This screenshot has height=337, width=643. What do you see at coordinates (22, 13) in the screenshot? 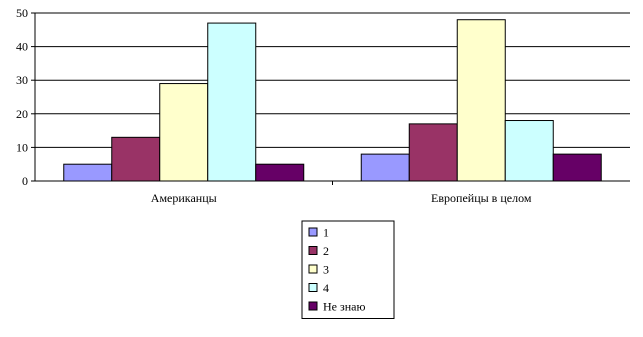
I see `y-tick-label: 50` at bounding box center [22, 13].